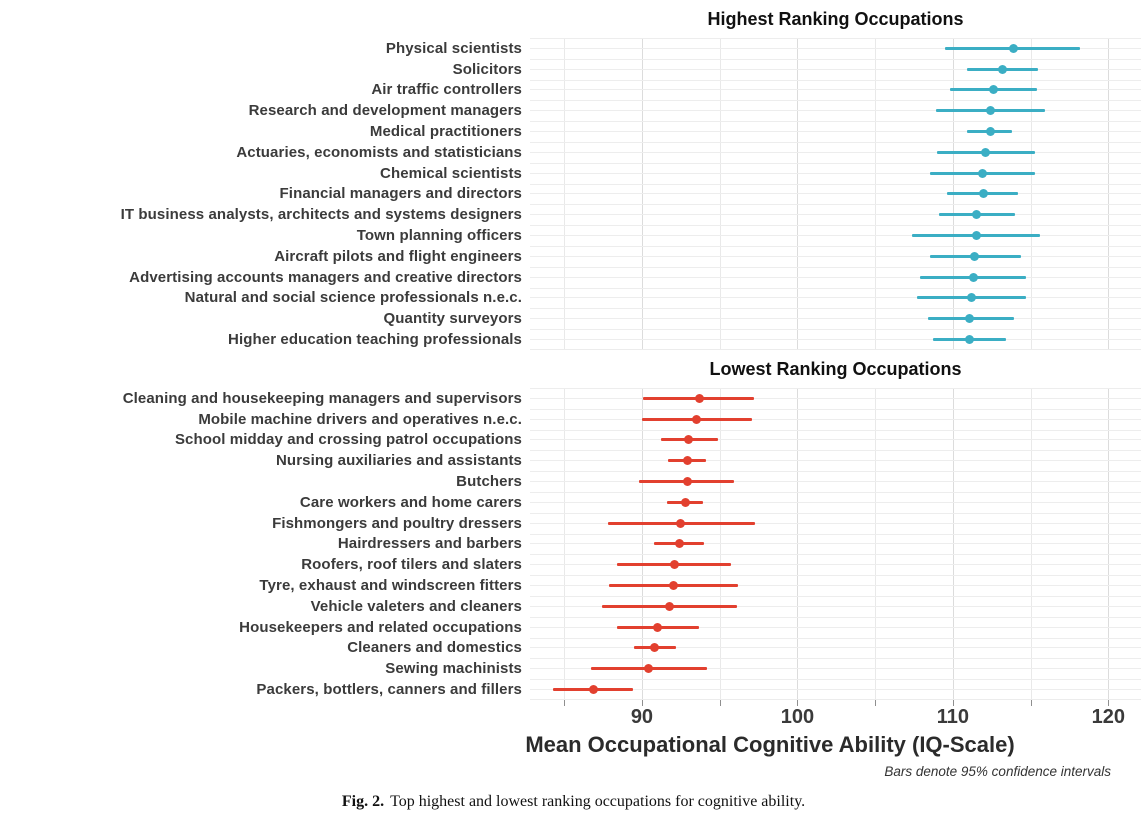 The height and width of the screenshot is (821, 1147). What do you see at coordinates (451, 173) in the screenshot?
I see `occupation-label: Chemical scientists` at bounding box center [451, 173].